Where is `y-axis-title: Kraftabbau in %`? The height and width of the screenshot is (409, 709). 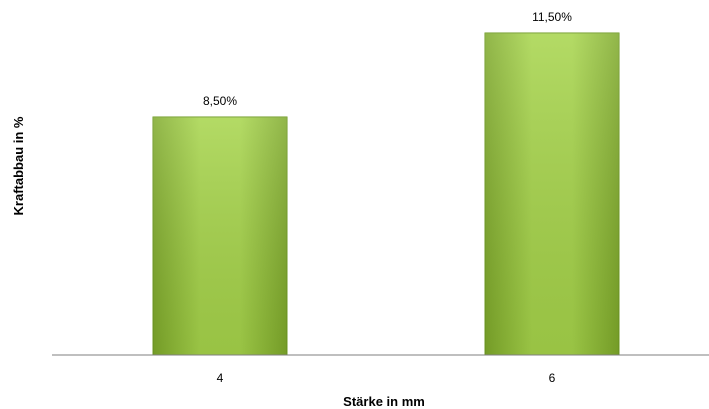 y-axis-title: Kraftabbau in % is located at coordinates (18, 165).